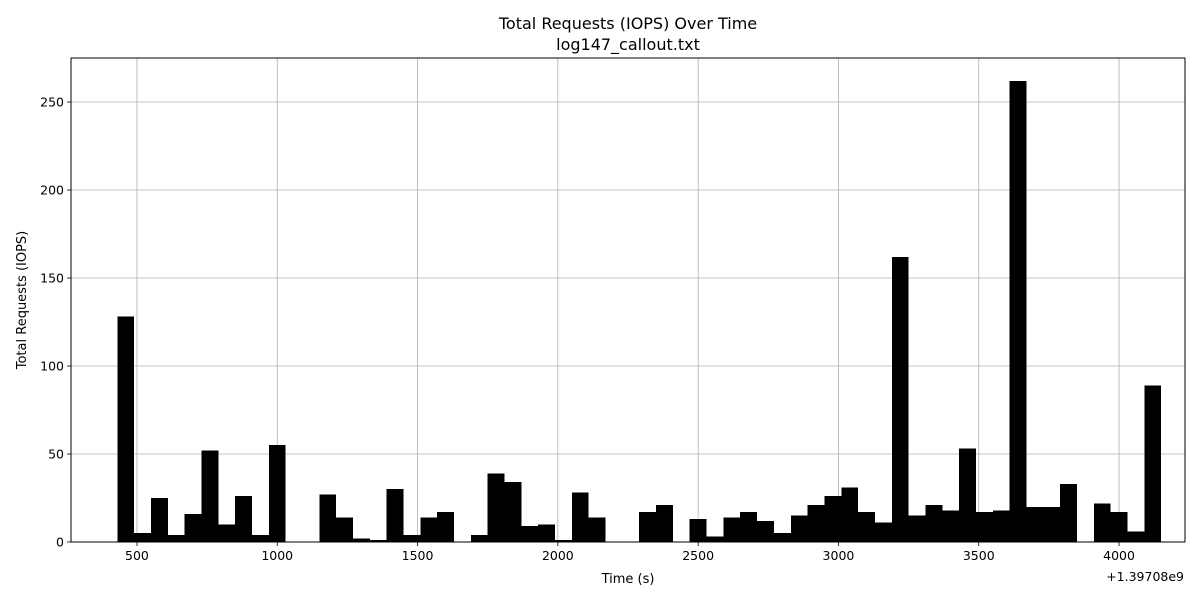  I want to click on x-tick-label: 4000, so click(1119, 555).